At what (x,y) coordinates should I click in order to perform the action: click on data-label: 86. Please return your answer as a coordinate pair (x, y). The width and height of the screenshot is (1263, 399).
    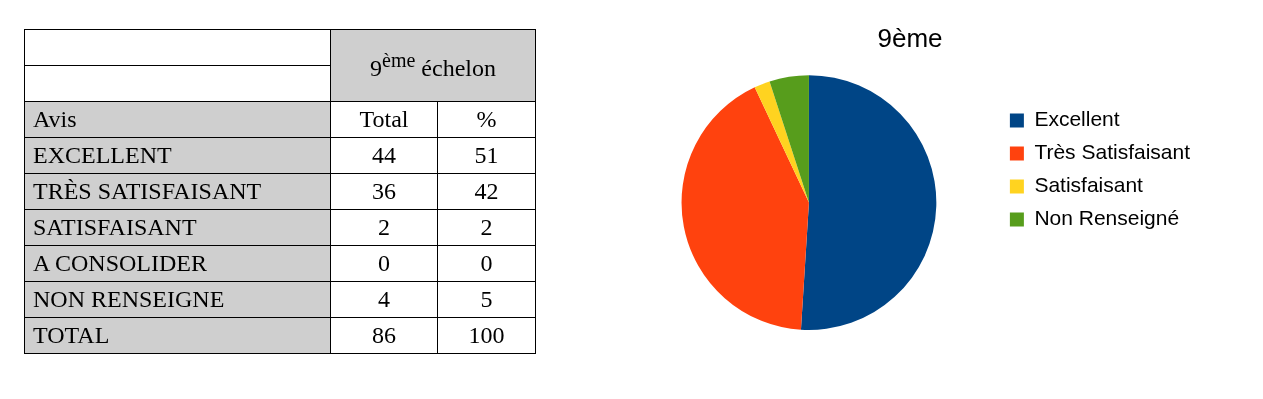
    Looking at the image, I should click on (384, 335).